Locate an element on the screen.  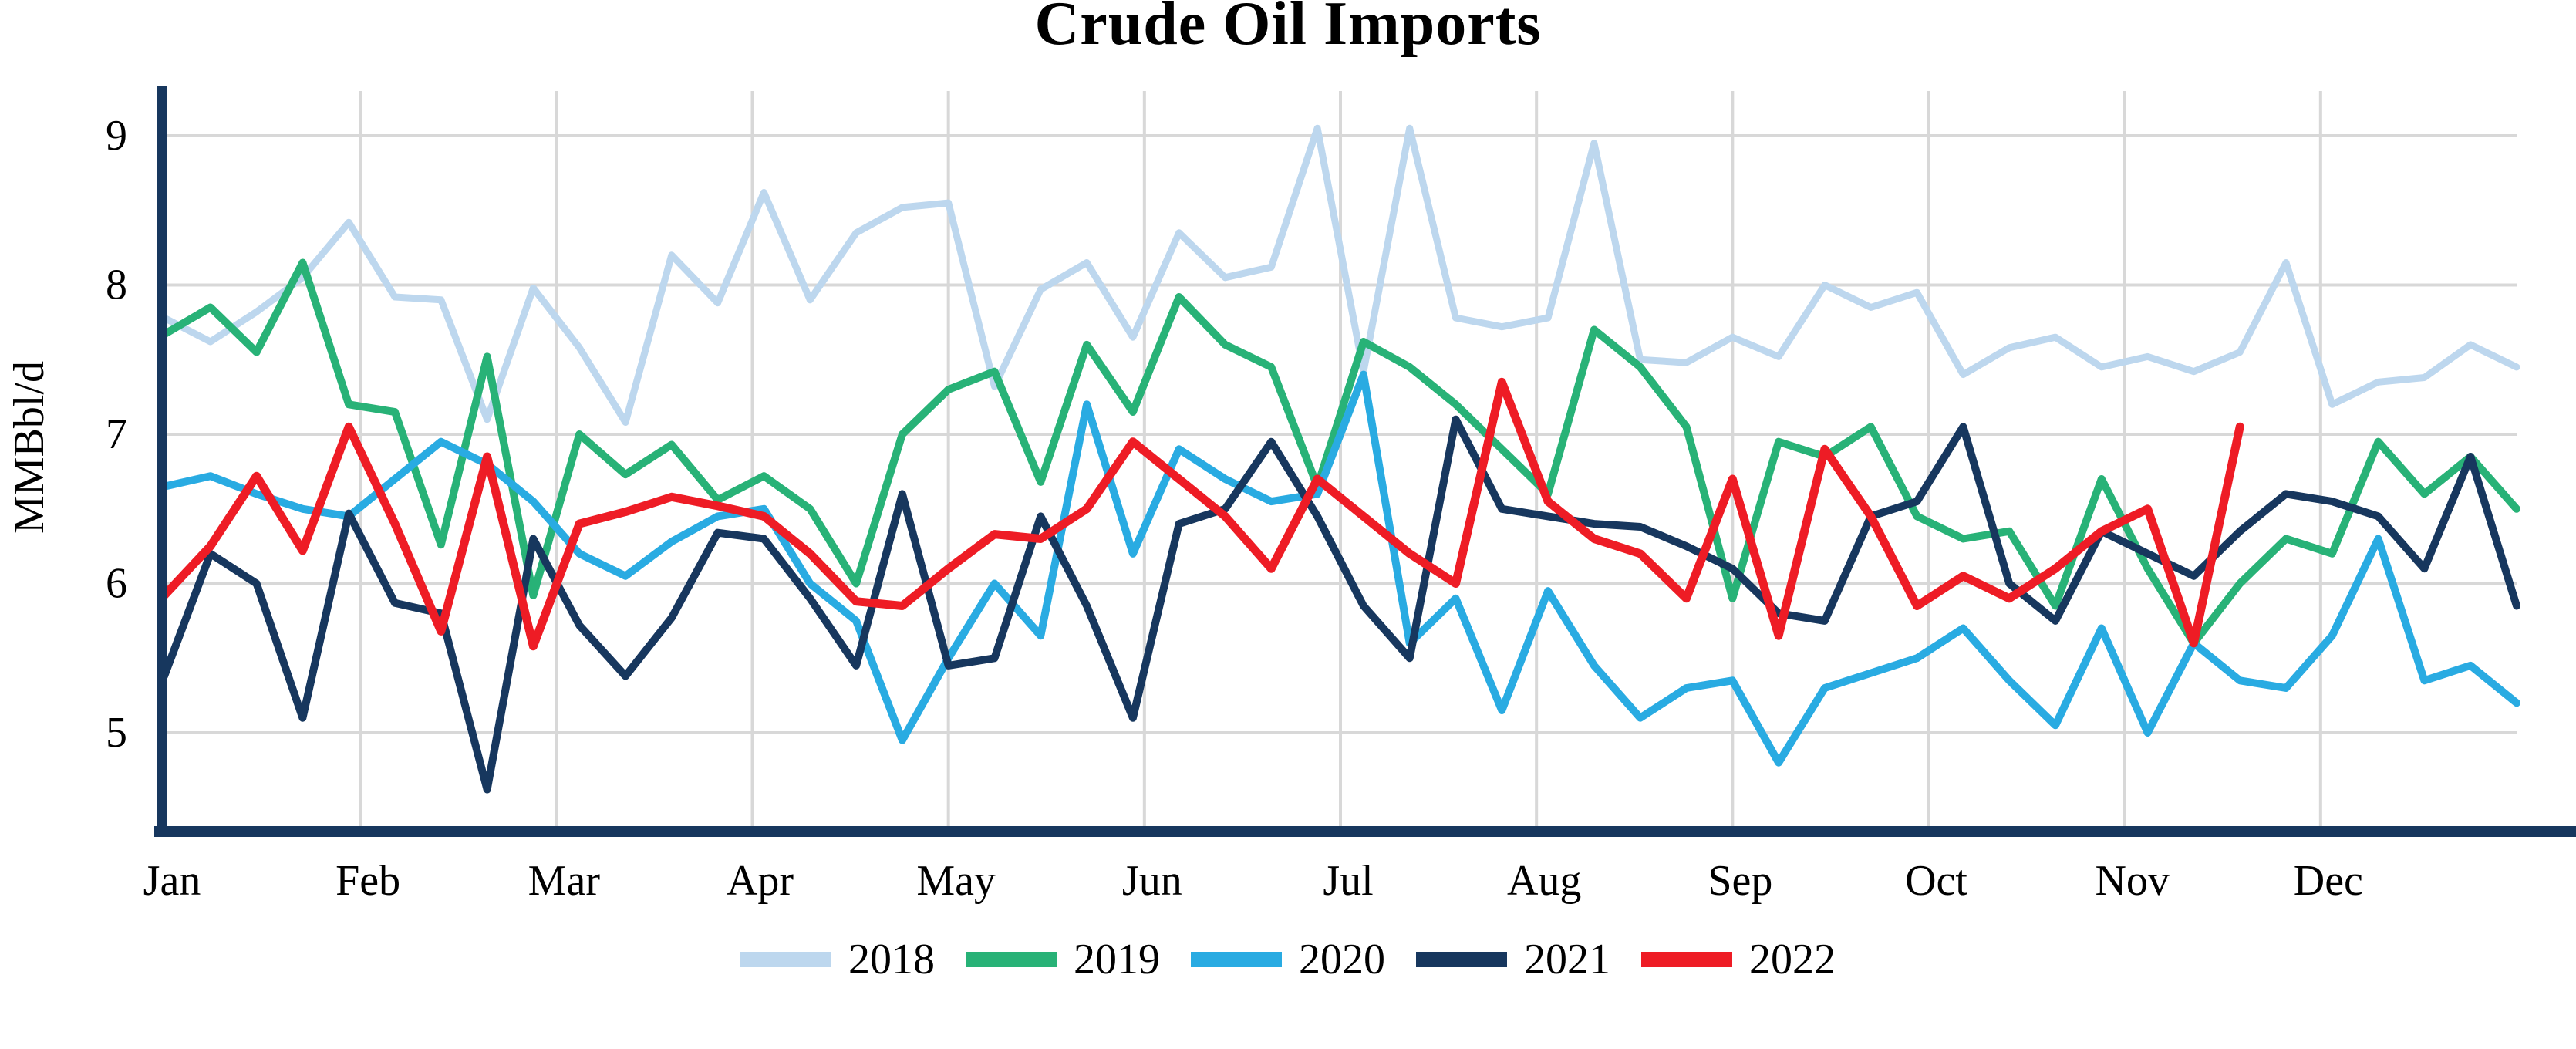
legend-swatch-2020 is located at coordinates (1236, 959).